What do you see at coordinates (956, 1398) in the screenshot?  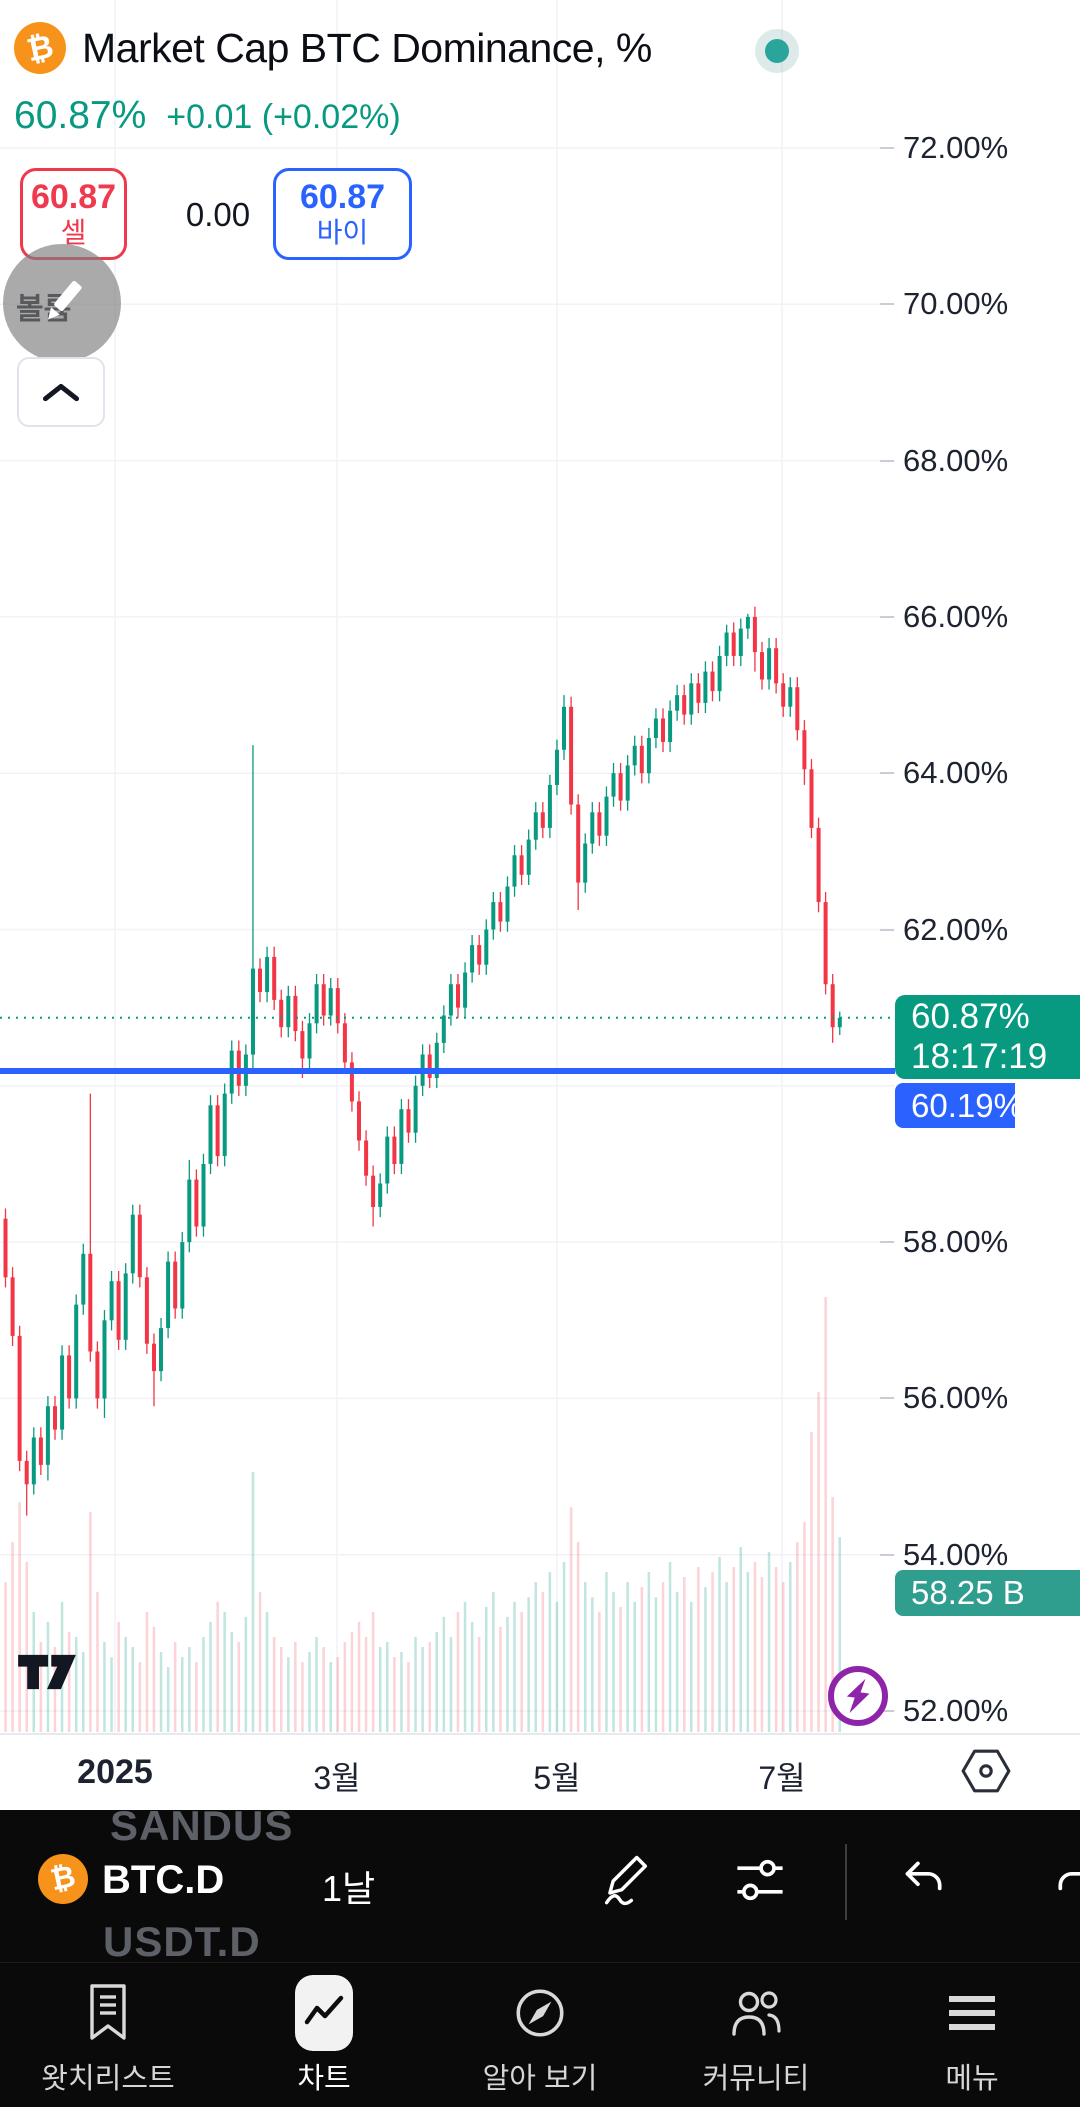 I see `price-scale-label: 56.00%` at bounding box center [956, 1398].